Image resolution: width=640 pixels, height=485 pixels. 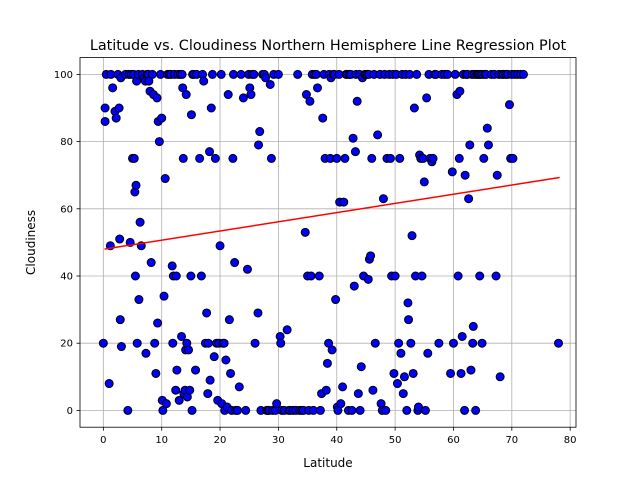 I want to click on y-tick-label: 40, so click(x=66, y=277).